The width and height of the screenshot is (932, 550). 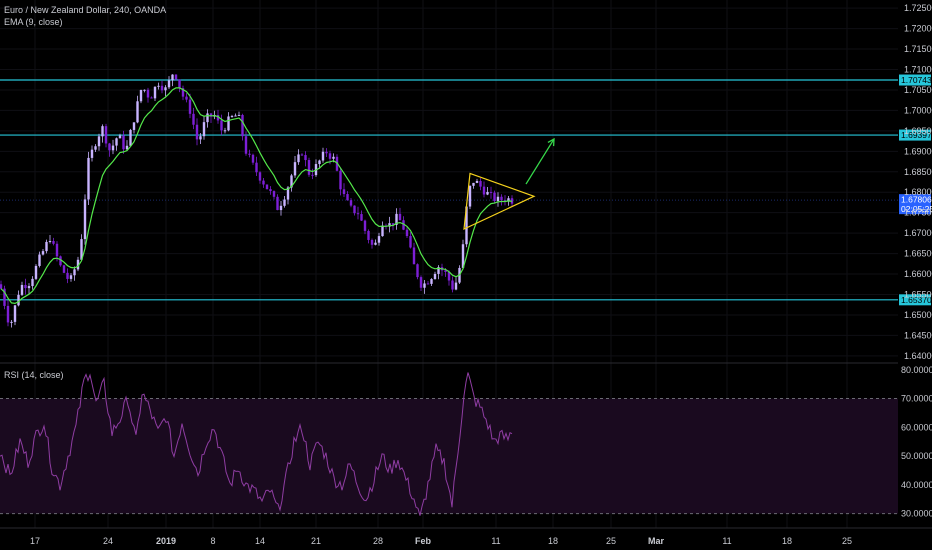 What do you see at coordinates (108, 541) in the screenshot?
I see `date-tick-label: 24` at bounding box center [108, 541].